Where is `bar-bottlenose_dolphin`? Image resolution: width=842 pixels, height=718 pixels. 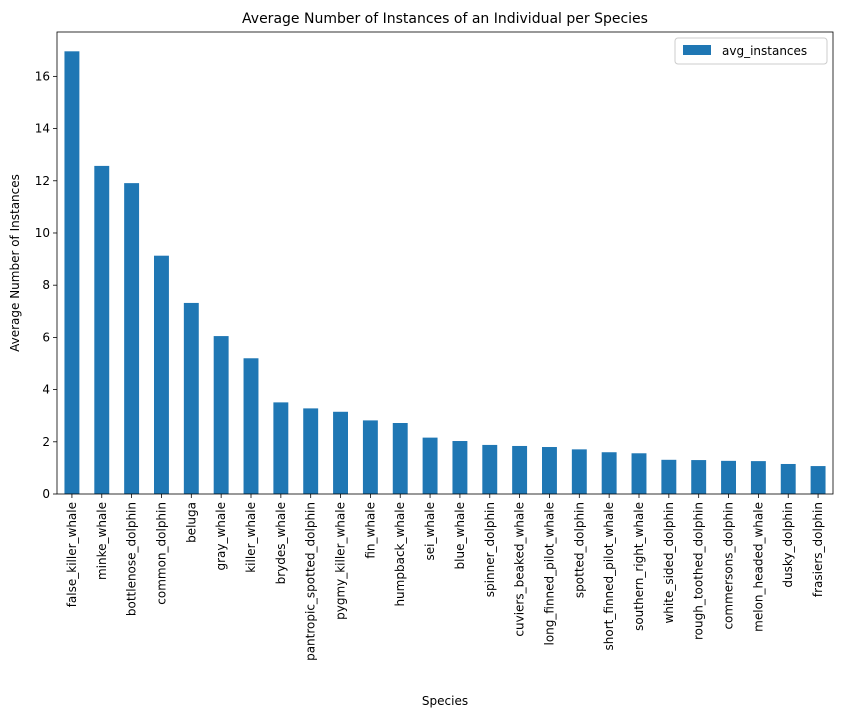 bar-bottlenose_dolphin is located at coordinates (132, 338).